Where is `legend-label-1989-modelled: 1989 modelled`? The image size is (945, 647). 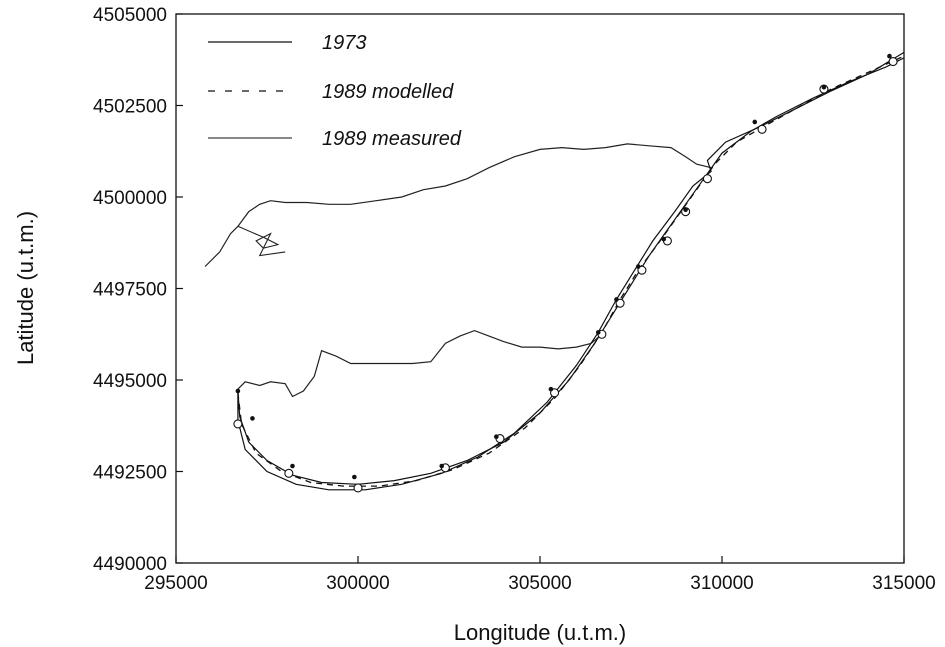 legend-label-1989-modelled: 1989 modelled is located at coordinates (388, 92).